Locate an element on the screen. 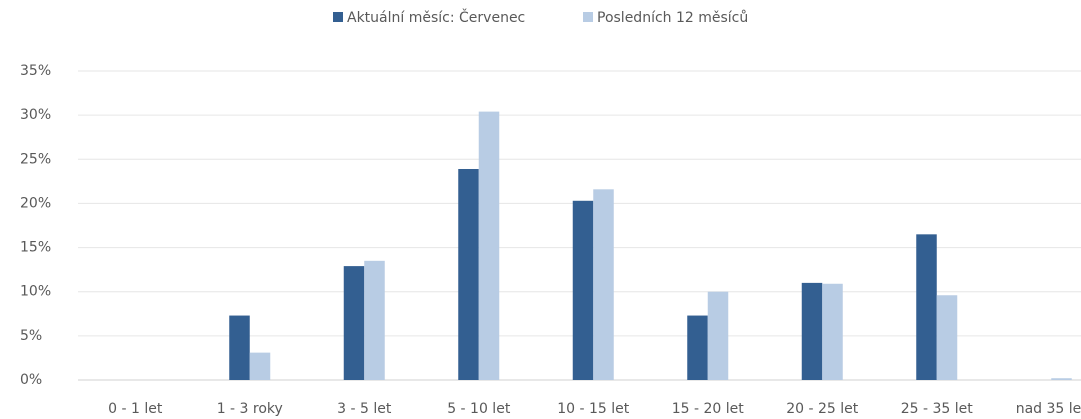 Image resolution: width=1081 pixels, height=419 pixels. y-tick-label: 0% is located at coordinates (31, 380).